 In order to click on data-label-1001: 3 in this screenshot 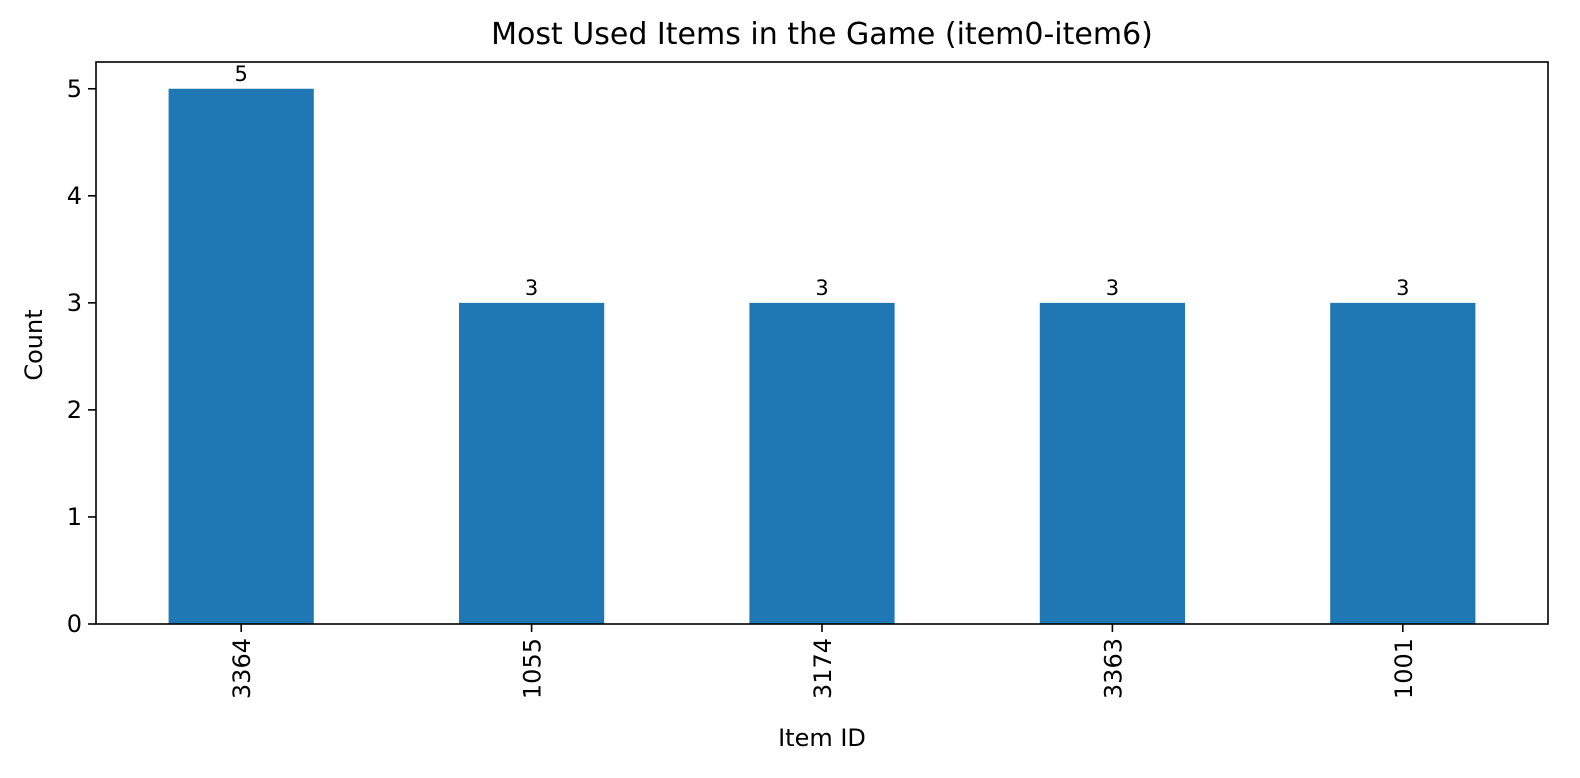, I will do `click(1402, 288)`.